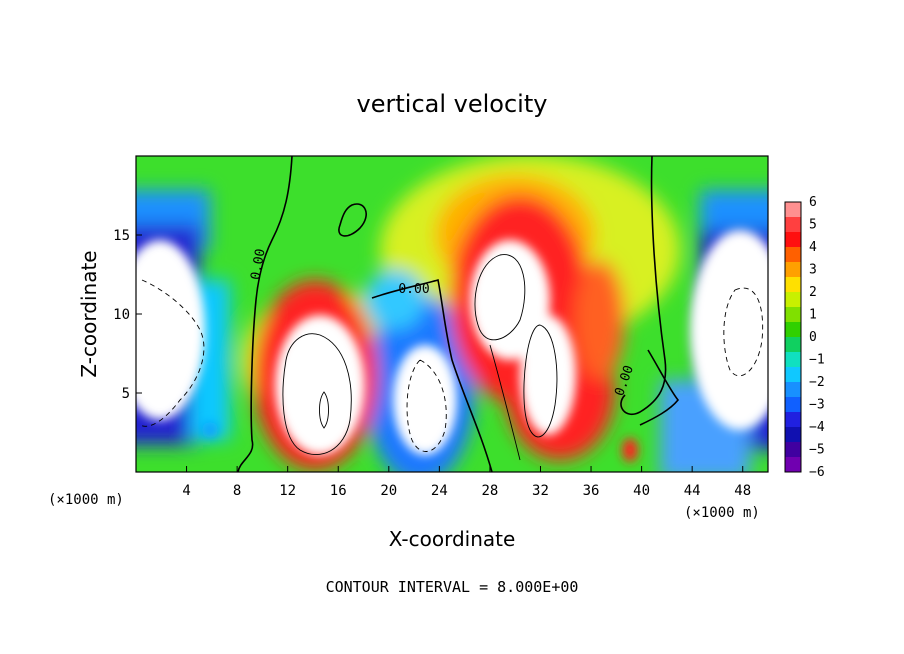 The image size is (904, 654). What do you see at coordinates (86, 500) in the screenshot?
I see `x-unit-left: (×1000 m)` at bounding box center [86, 500].